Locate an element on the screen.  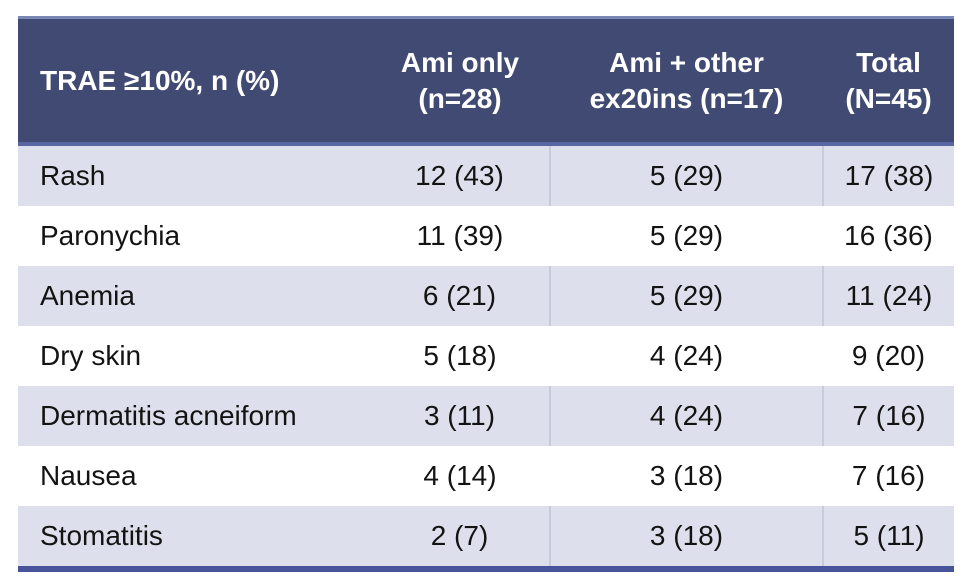
table-row: Dry skin 5 (18) 4 (24) 9 (20) is located at coordinates (486, 356).